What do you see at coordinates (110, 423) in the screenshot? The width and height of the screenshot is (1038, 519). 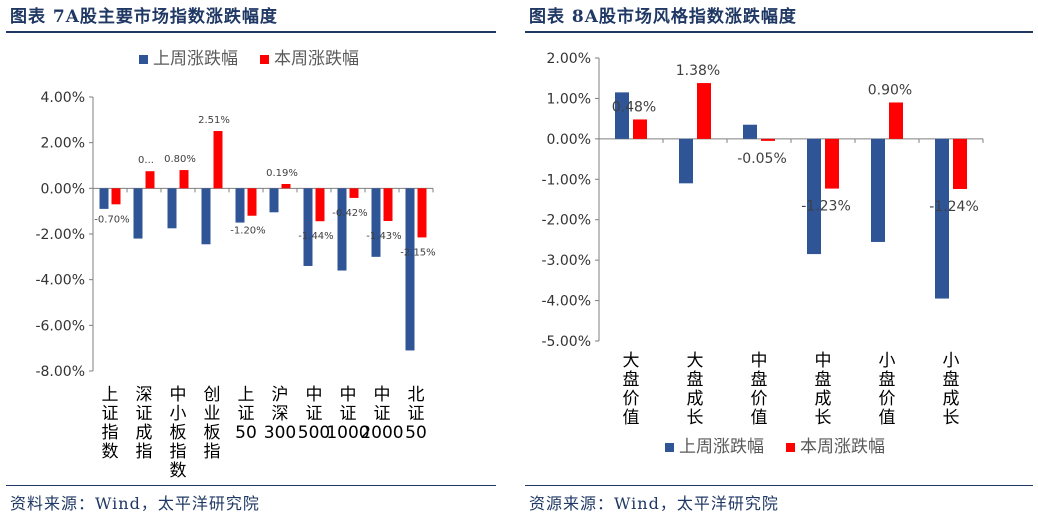 I see `x-category-label: 上证指数` at bounding box center [110, 423].